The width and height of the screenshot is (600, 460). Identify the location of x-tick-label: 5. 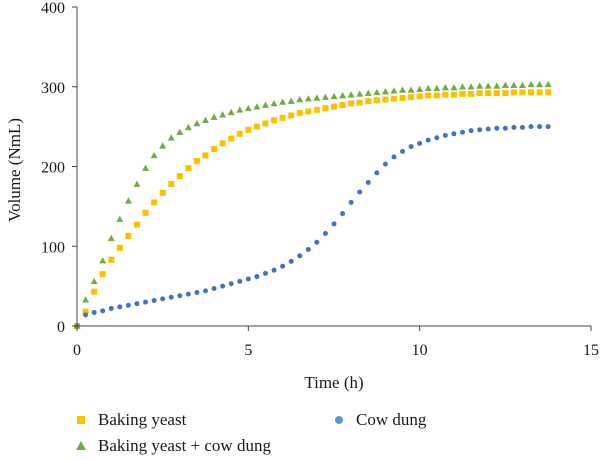
(248, 350).